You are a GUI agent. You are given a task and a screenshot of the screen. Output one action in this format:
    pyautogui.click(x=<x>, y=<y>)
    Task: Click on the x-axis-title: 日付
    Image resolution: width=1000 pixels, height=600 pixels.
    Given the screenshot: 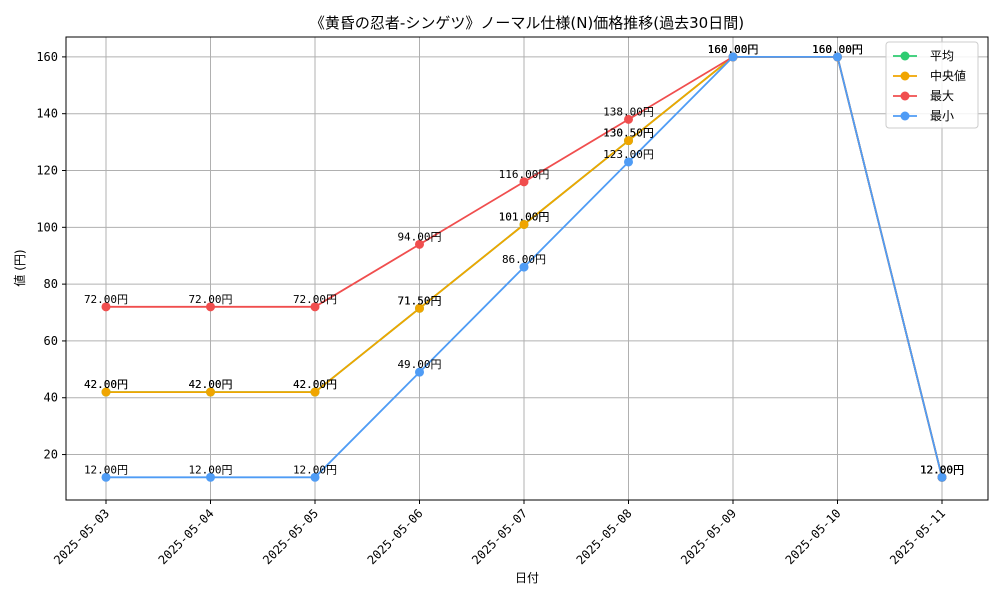 What is the action you would take?
    pyautogui.click(x=527, y=578)
    